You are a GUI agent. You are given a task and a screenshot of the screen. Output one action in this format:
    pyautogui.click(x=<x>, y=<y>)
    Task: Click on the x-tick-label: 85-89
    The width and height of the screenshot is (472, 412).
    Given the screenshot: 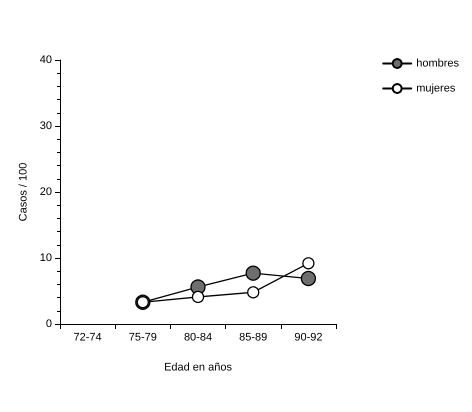 What is the action you would take?
    pyautogui.click(x=253, y=338)
    